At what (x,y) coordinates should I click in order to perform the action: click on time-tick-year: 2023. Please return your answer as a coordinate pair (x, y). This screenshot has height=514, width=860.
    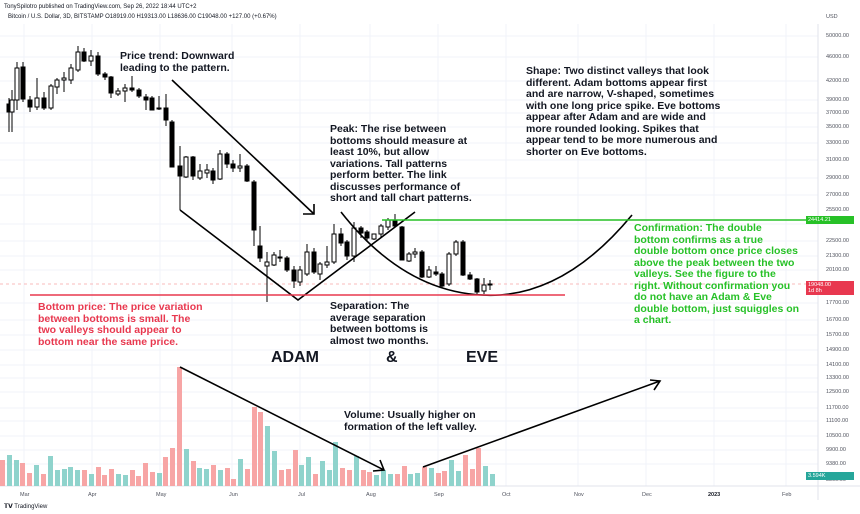
    Looking at the image, I should click on (714, 495).